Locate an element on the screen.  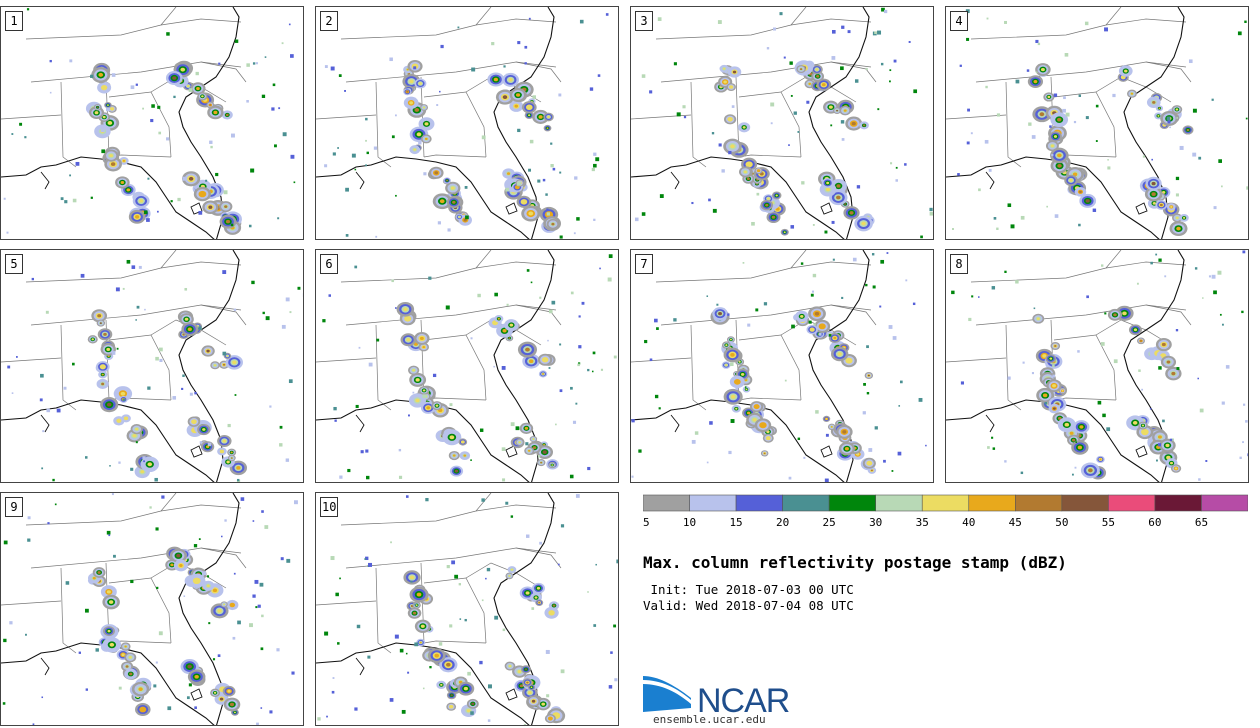
ncar-logo-url: ensemble.ucar.edu is located at coordinates (709, 719).